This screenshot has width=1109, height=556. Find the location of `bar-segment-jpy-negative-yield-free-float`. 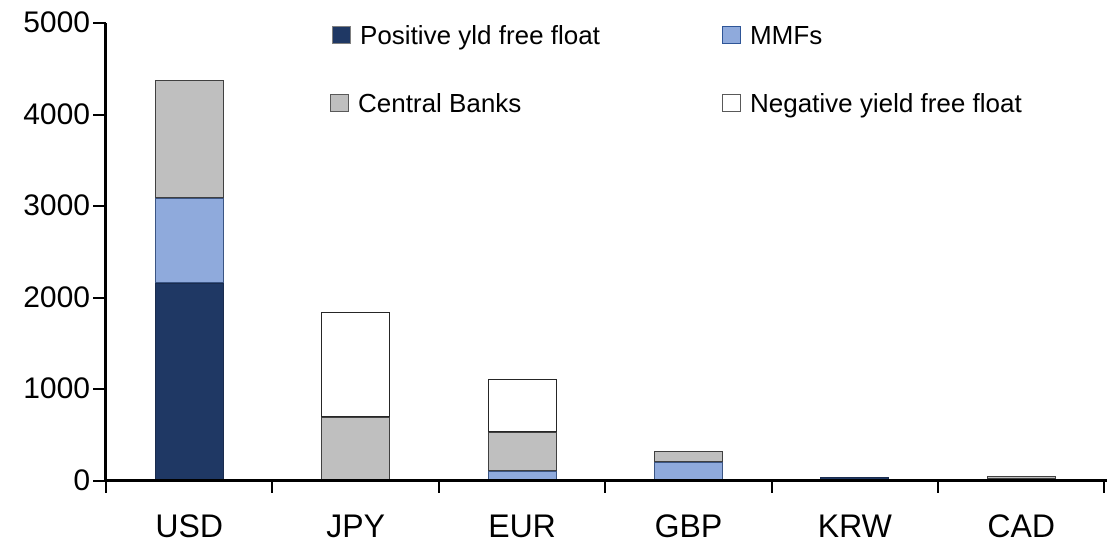

bar-segment-jpy-negative-yield-free-float is located at coordinates (356, 364).